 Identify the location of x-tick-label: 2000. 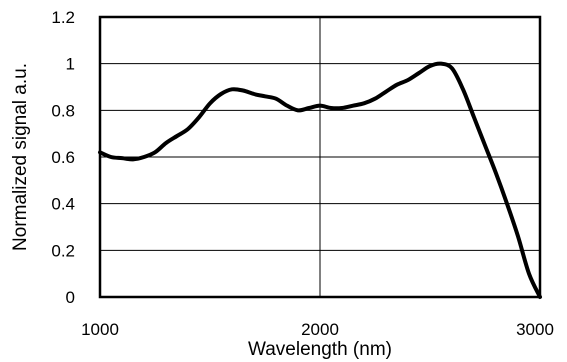
(320, 329).